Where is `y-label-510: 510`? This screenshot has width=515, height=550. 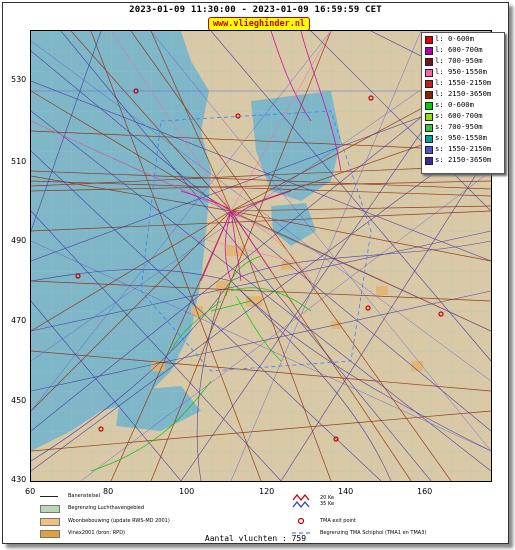 y-label-510: 510 is located at coordinates (19, 161).